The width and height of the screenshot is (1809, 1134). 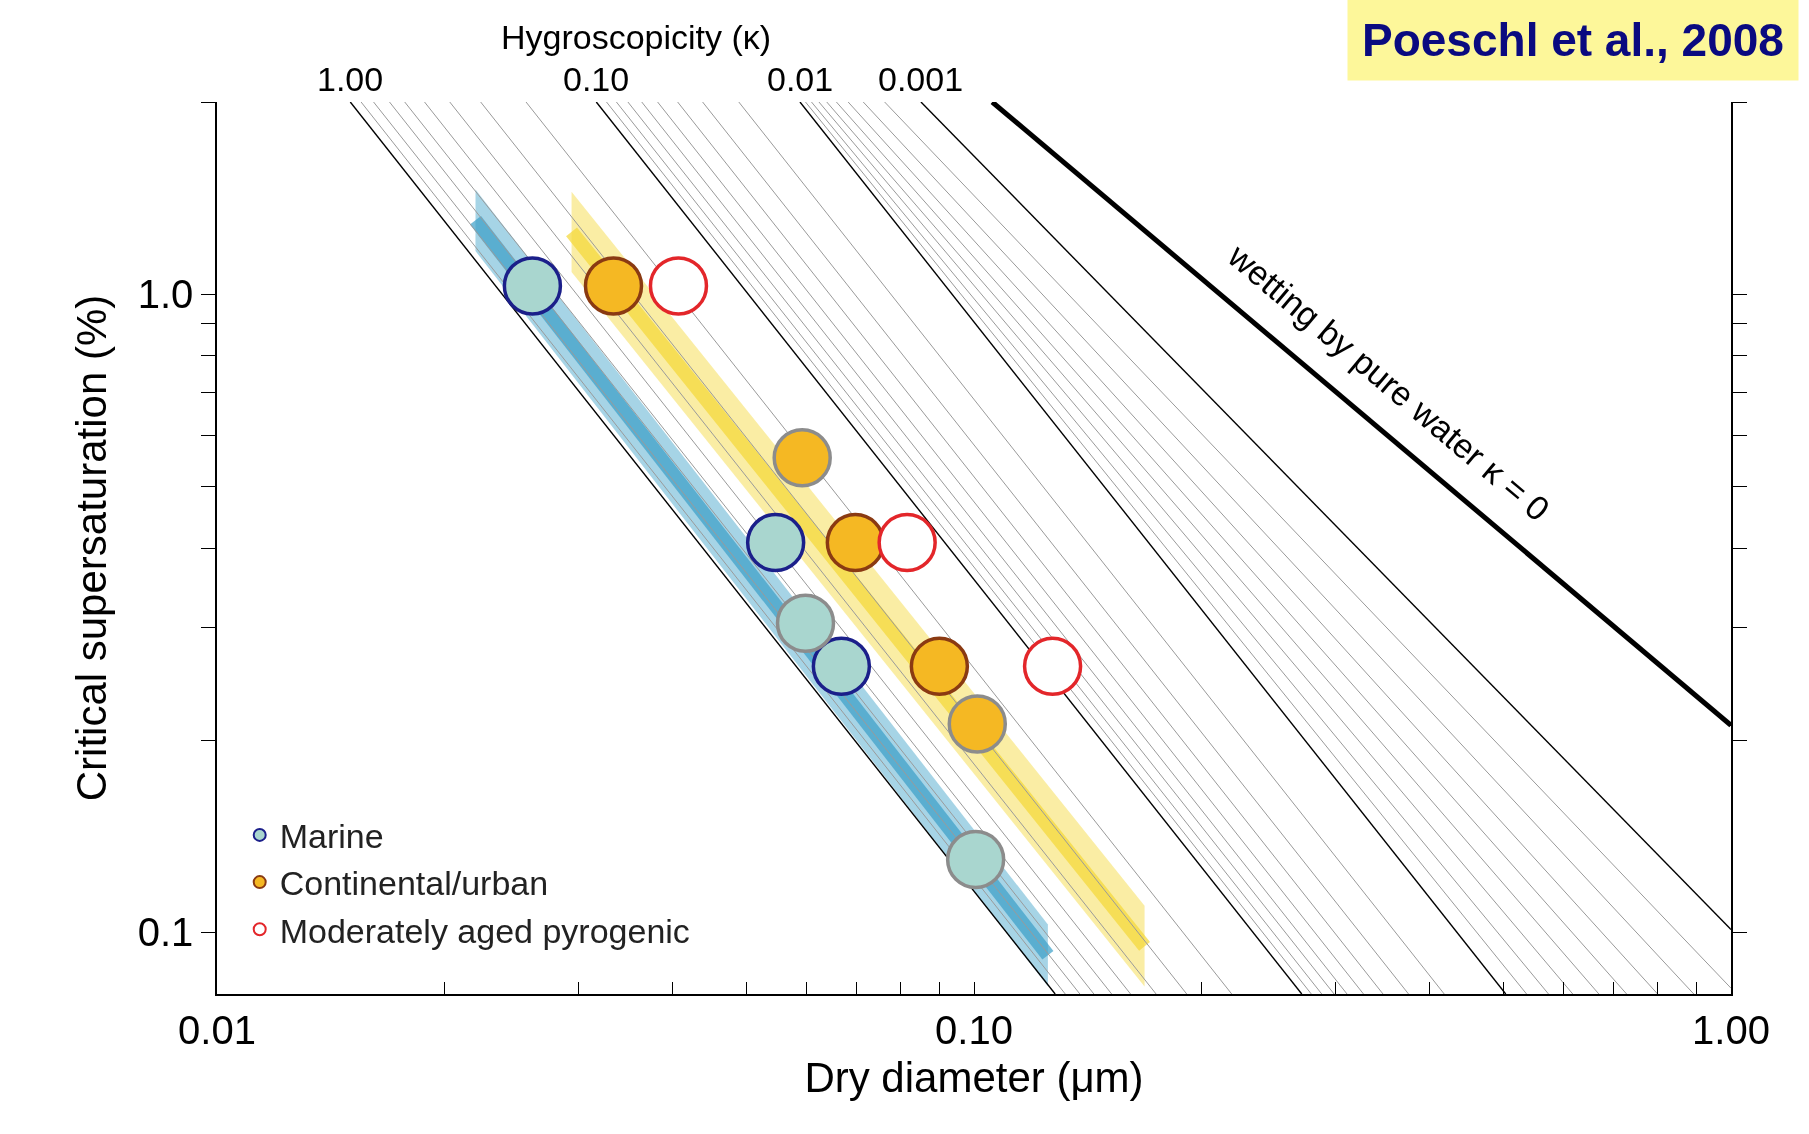 What do you see at coordinates (91, 548) in the screenshot?
I see `y-axis-title: Critical supersaturation (%)` at bounding box center [91, 548].